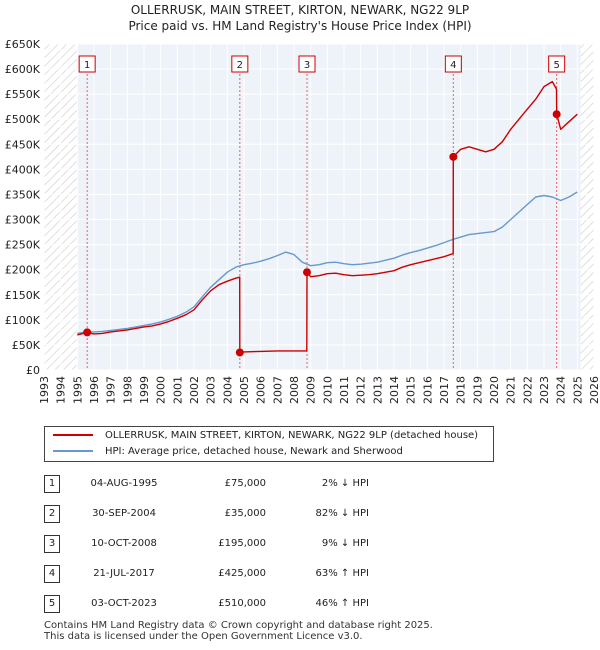 The height and width of the screenshot is (650, 600). Describe the element at coordinates (227, 390) in the screenshot. I see `x-tick-label: 2004` at that location.